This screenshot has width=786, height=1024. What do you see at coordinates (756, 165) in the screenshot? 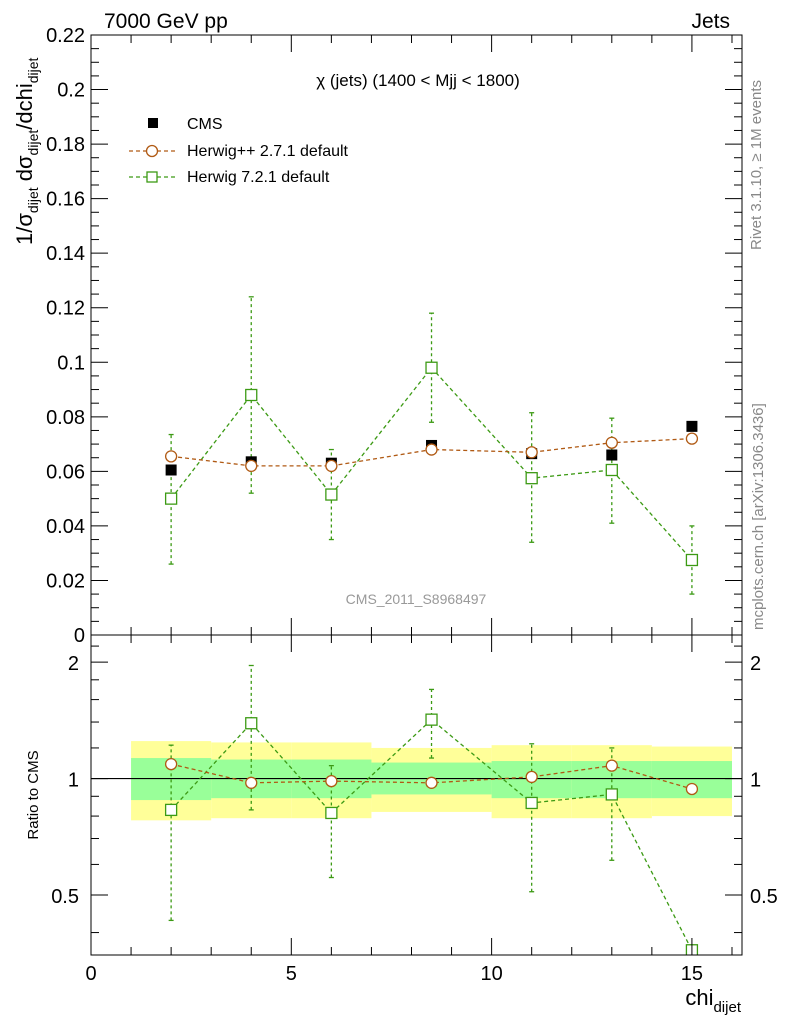
I see `rivet-label: Rivet 3.1.10, ≥ 1M events` at bounding box center [756, 165].